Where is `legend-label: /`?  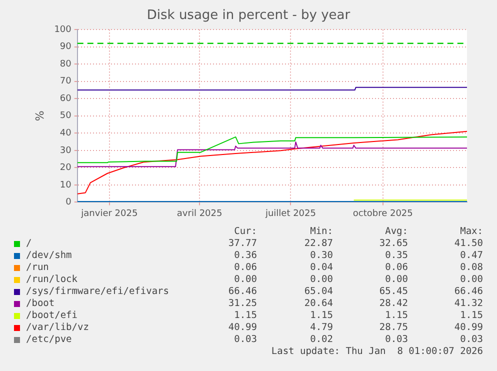 legend-label: / is located at coordinates (29, 243).